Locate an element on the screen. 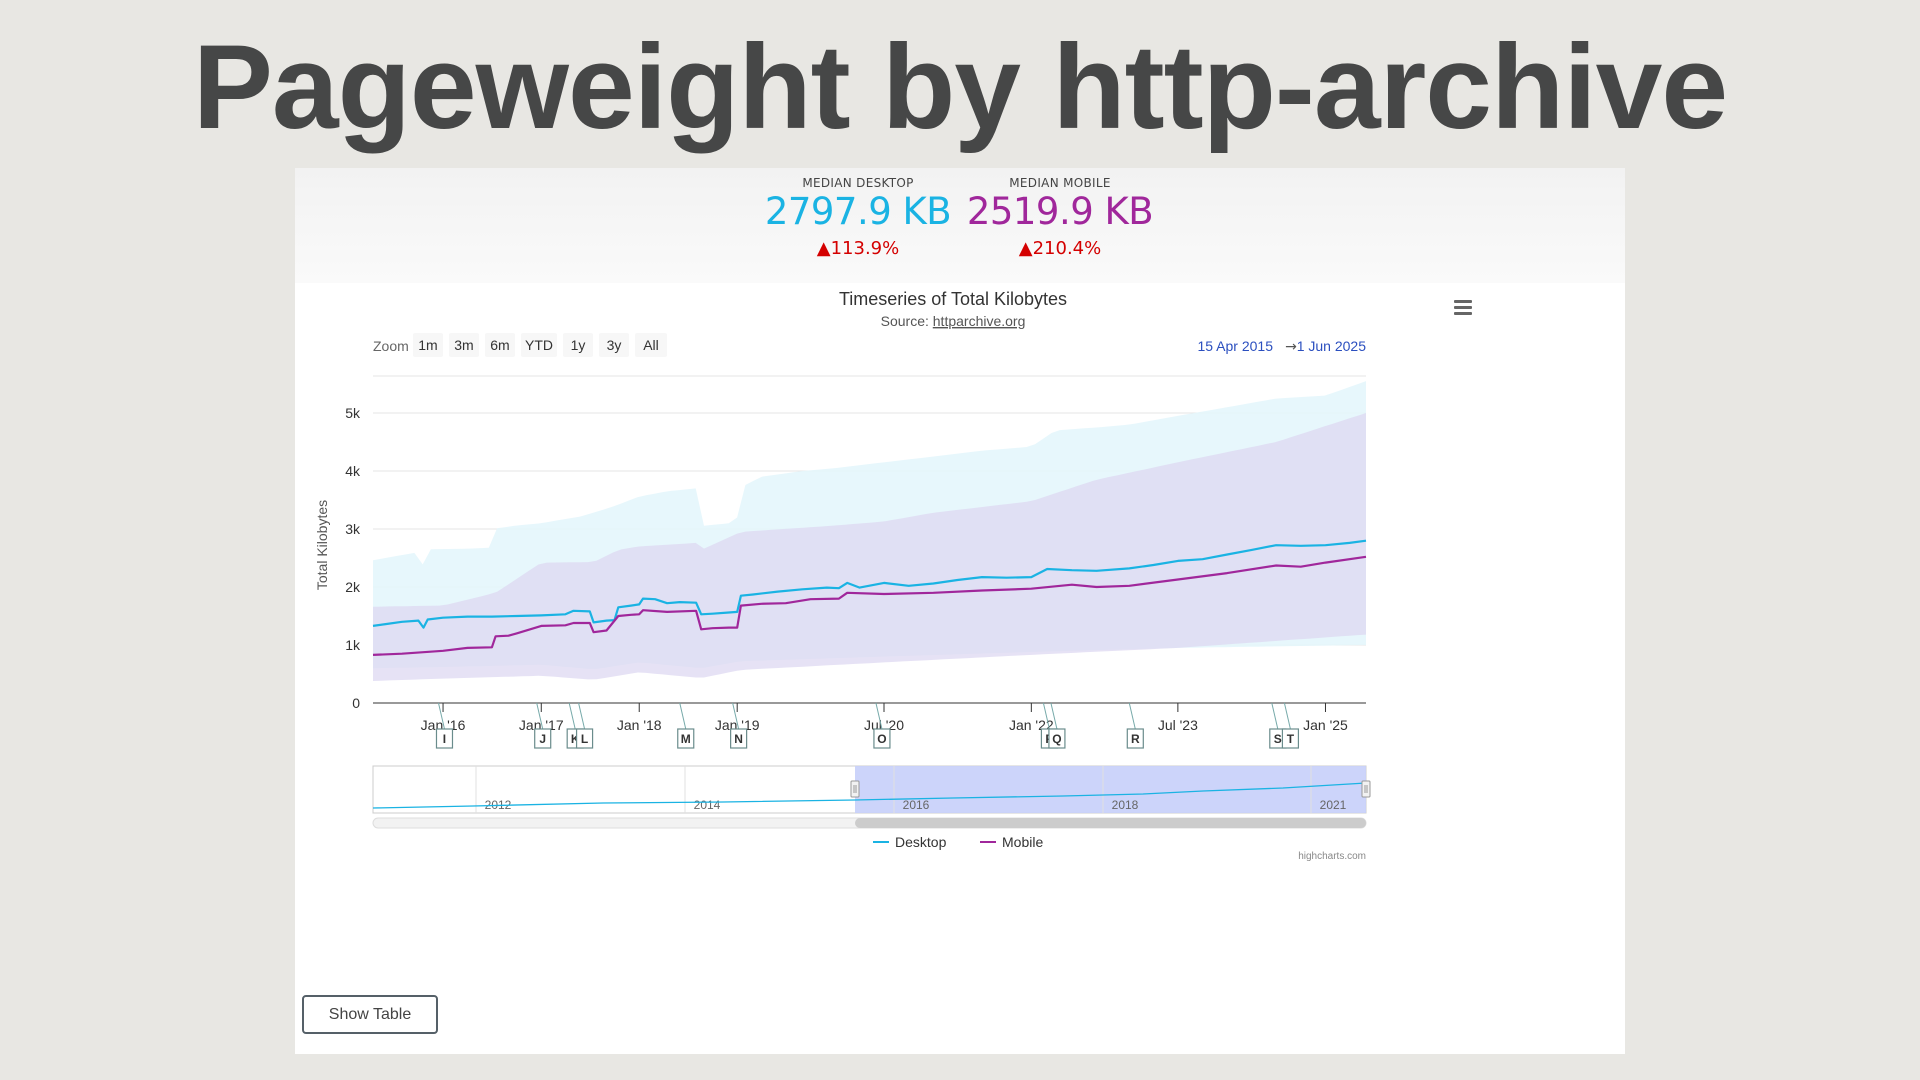  series-lines is located at coordinates (869, 597).